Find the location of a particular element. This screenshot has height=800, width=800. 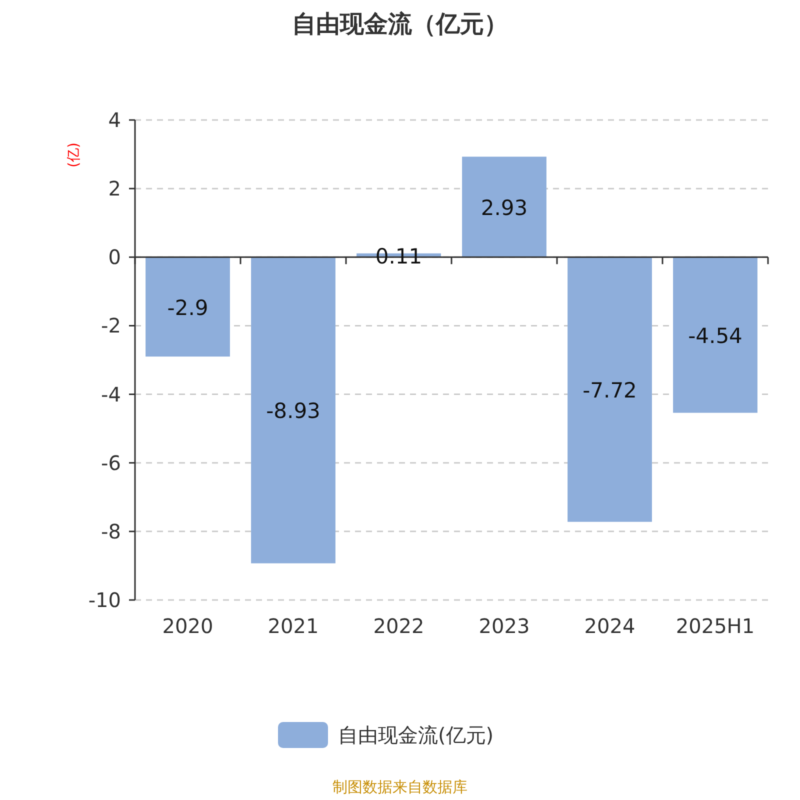

text: 制图数据来自数据库 is located at coordinates (400, 787).